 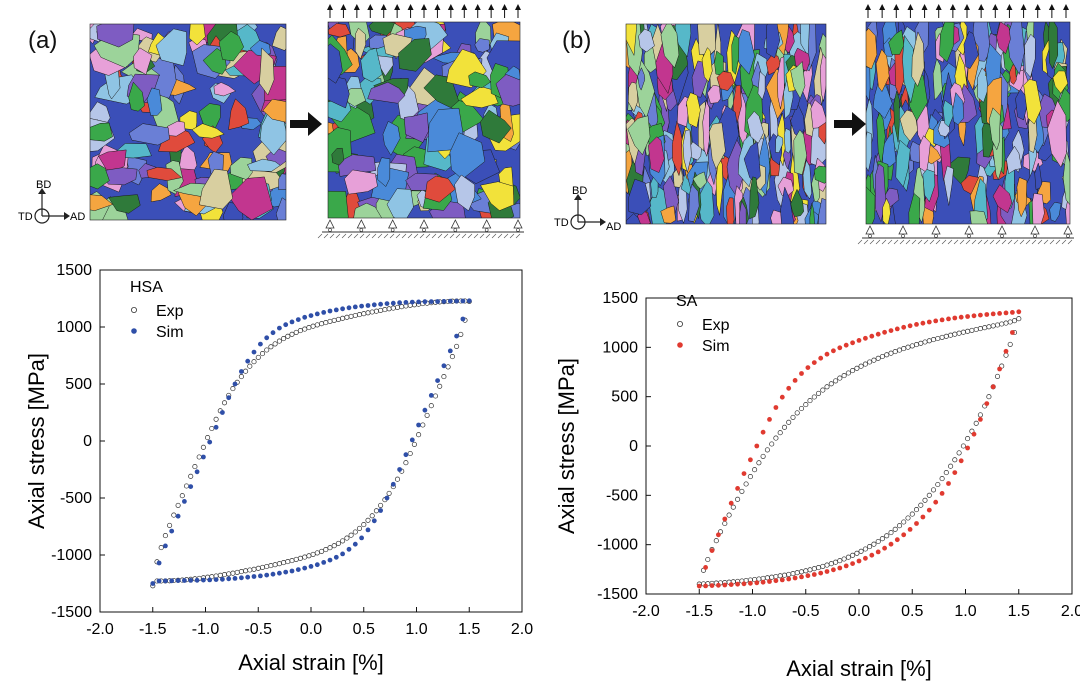 I want to click on x-tick-label: 1.0, so click(x=416, y=629).